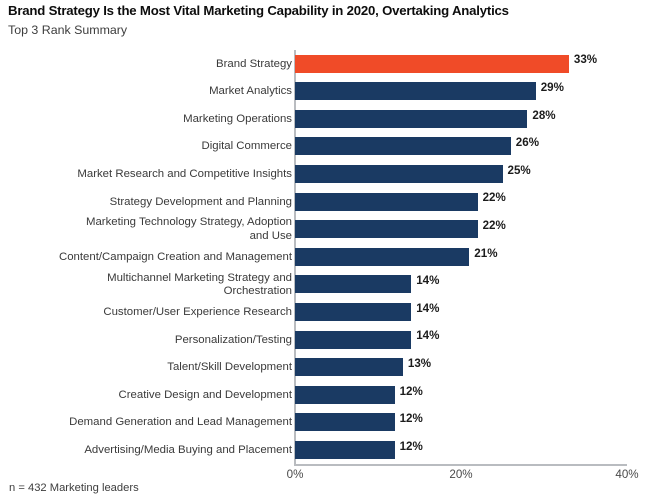 This screenshot has height=500, width=660. I want to click on y-axis-line, so click(295, 257).